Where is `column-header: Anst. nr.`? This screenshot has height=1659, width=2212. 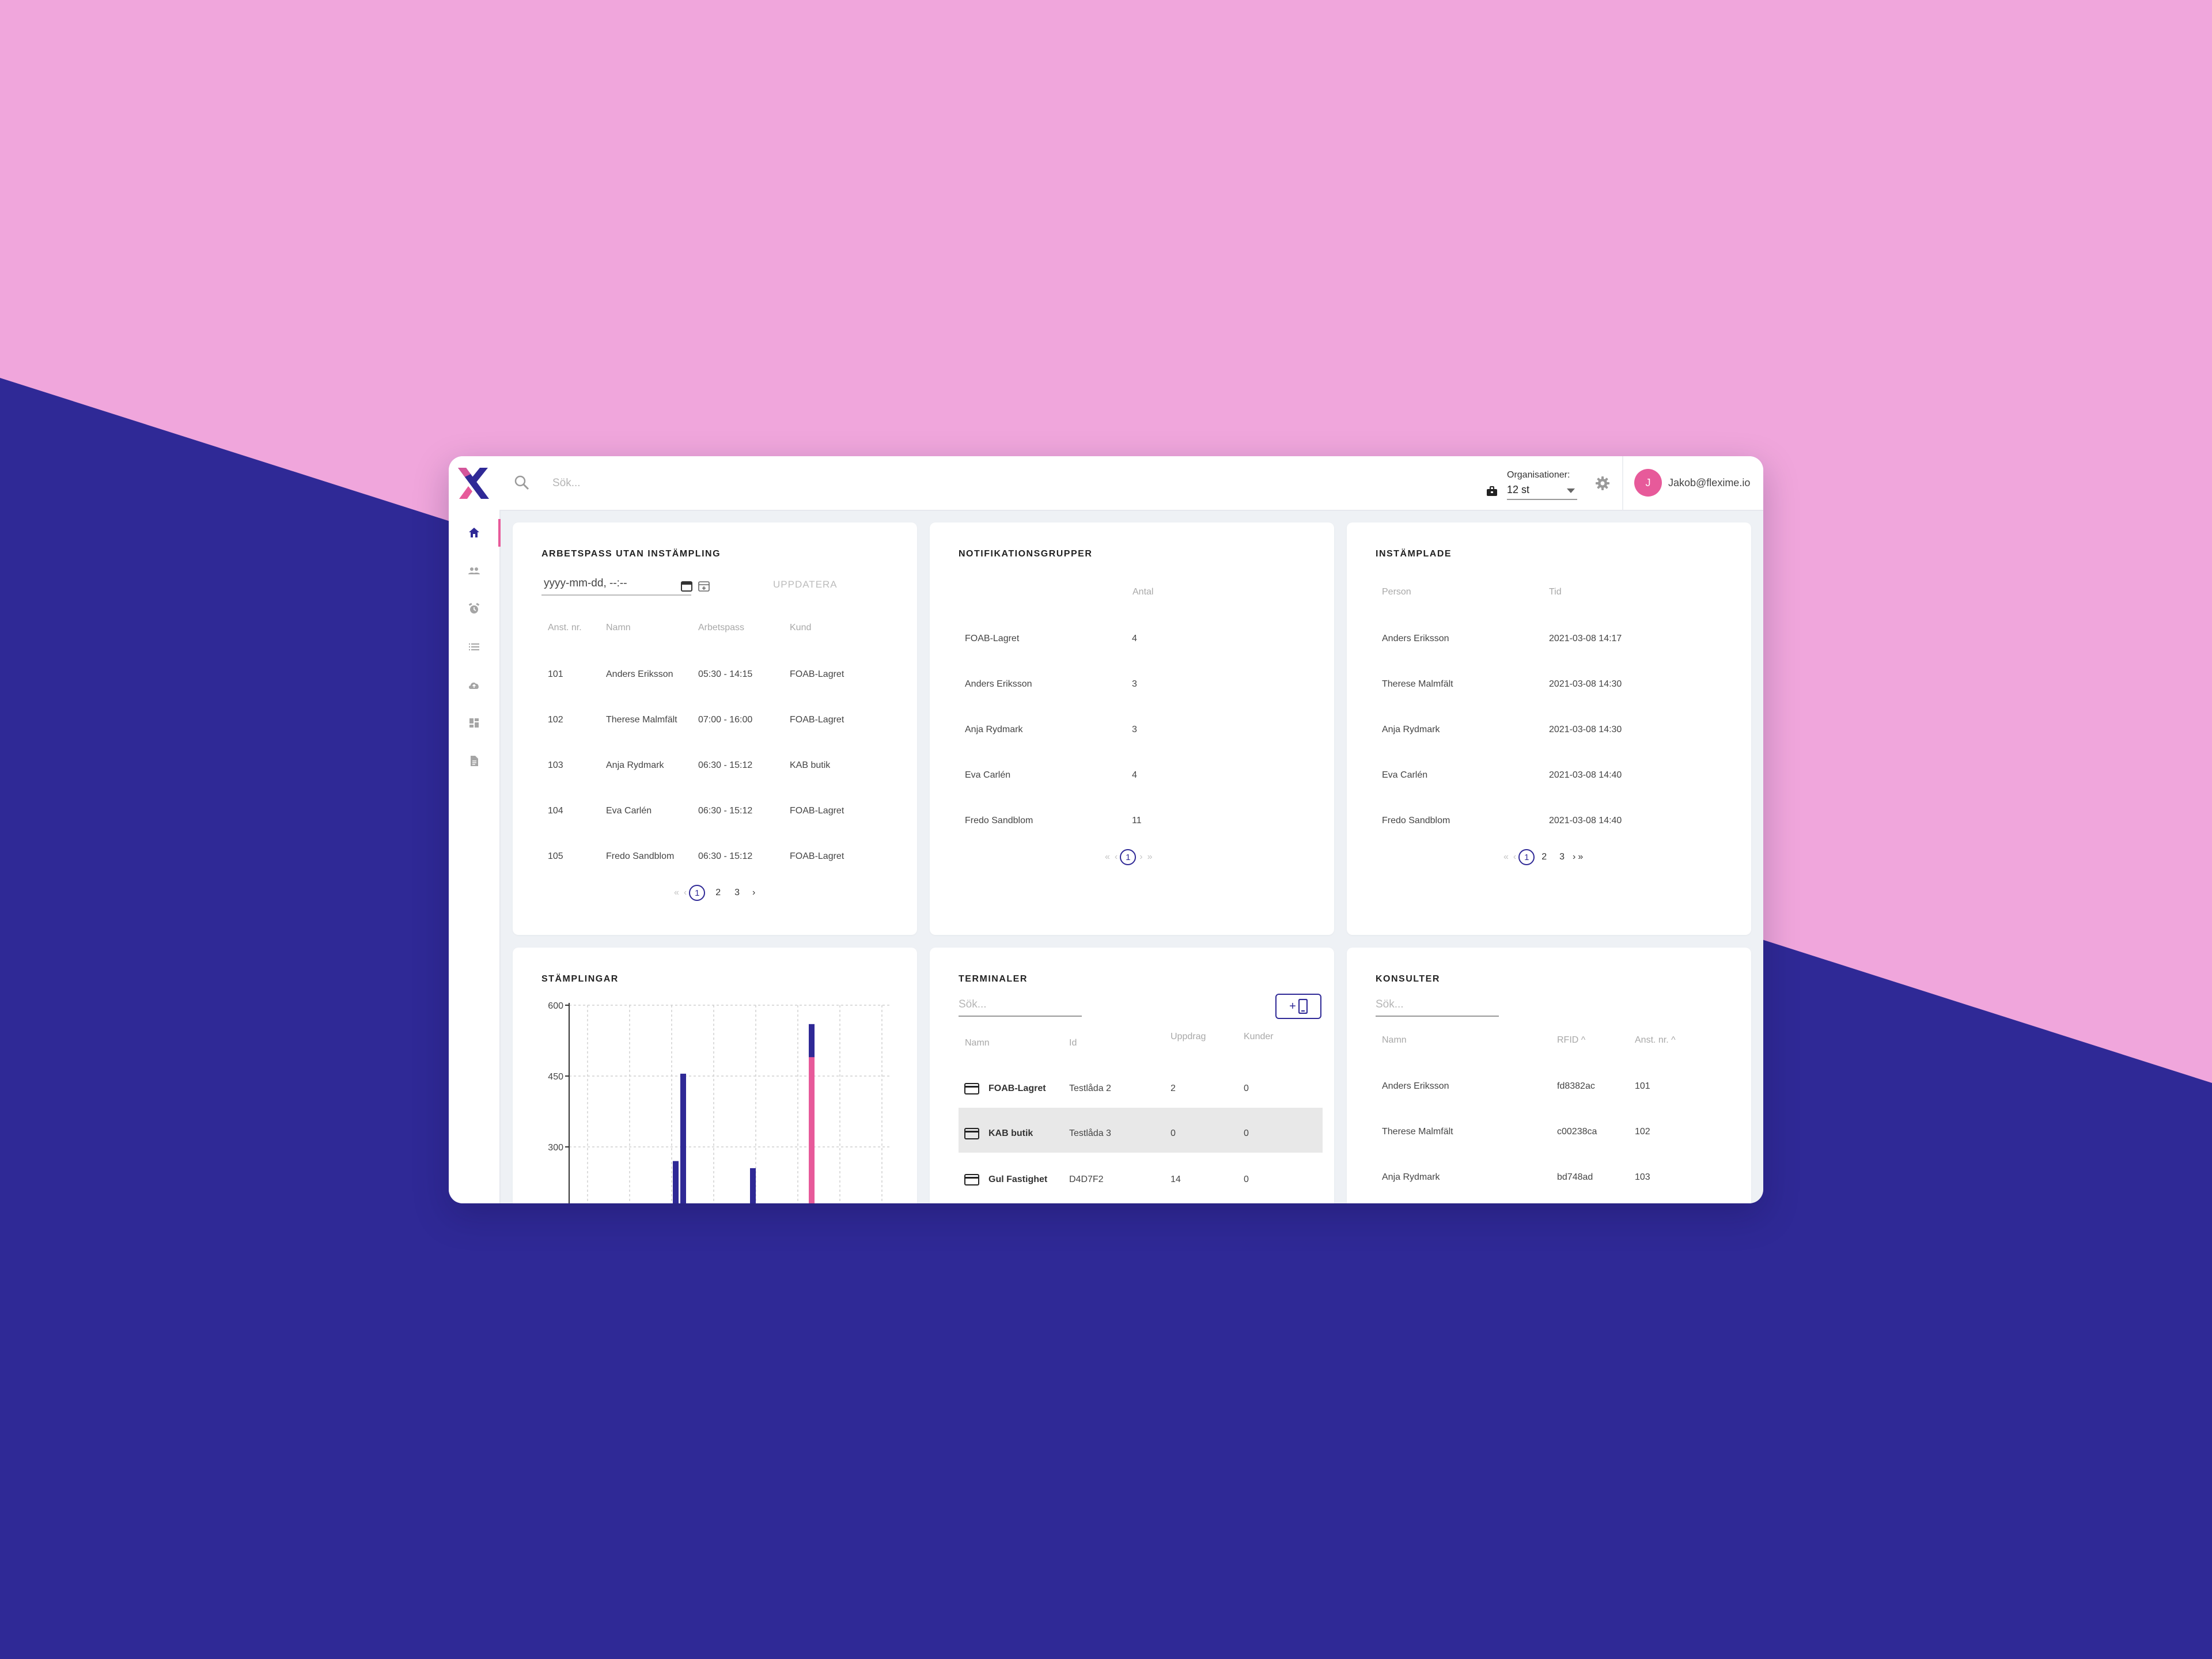
column-header: Anst. nr. is located at coordinates (565, 627).